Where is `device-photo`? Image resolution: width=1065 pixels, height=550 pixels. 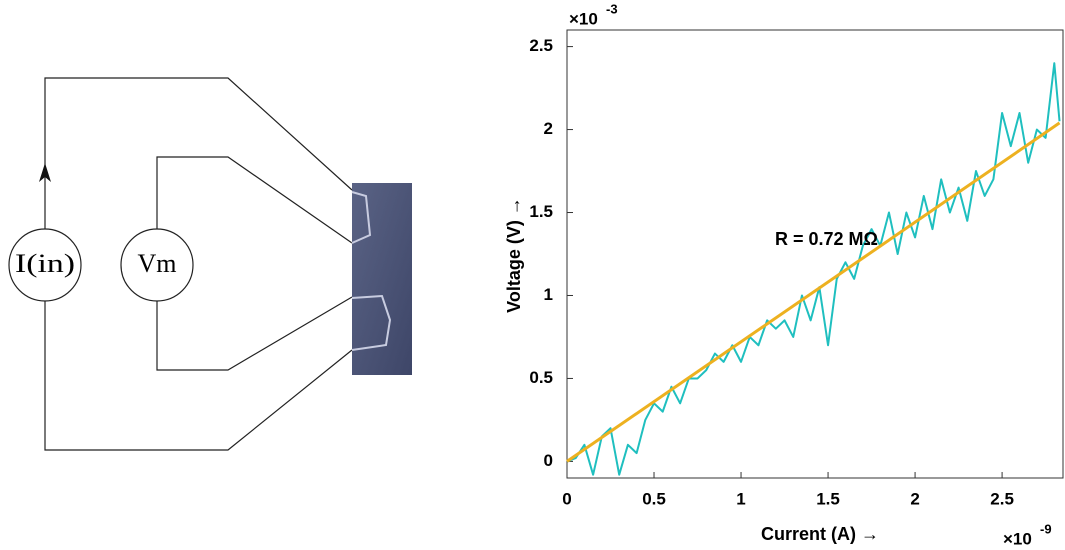
device-photo is located at coordinates (382, 279).